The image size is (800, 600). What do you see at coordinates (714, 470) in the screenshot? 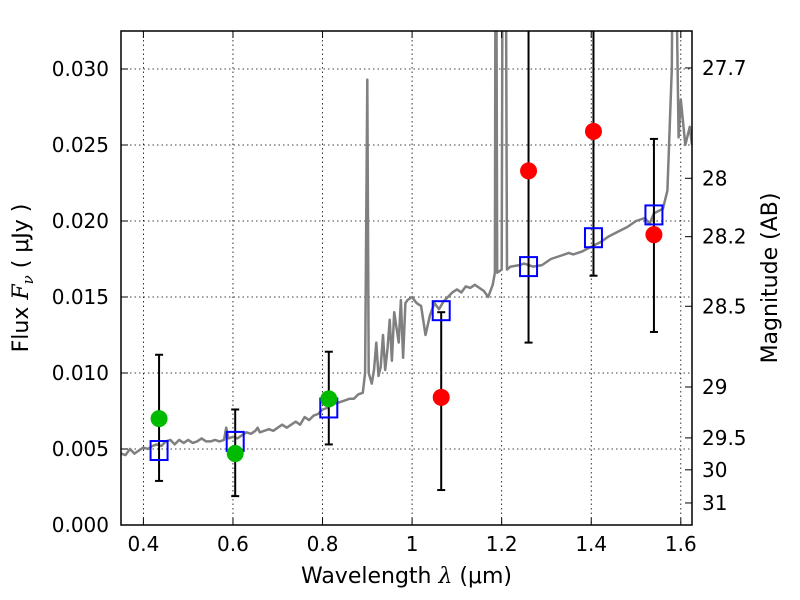
I see `right-tick-label: 30` at bounding box center [714, 470].